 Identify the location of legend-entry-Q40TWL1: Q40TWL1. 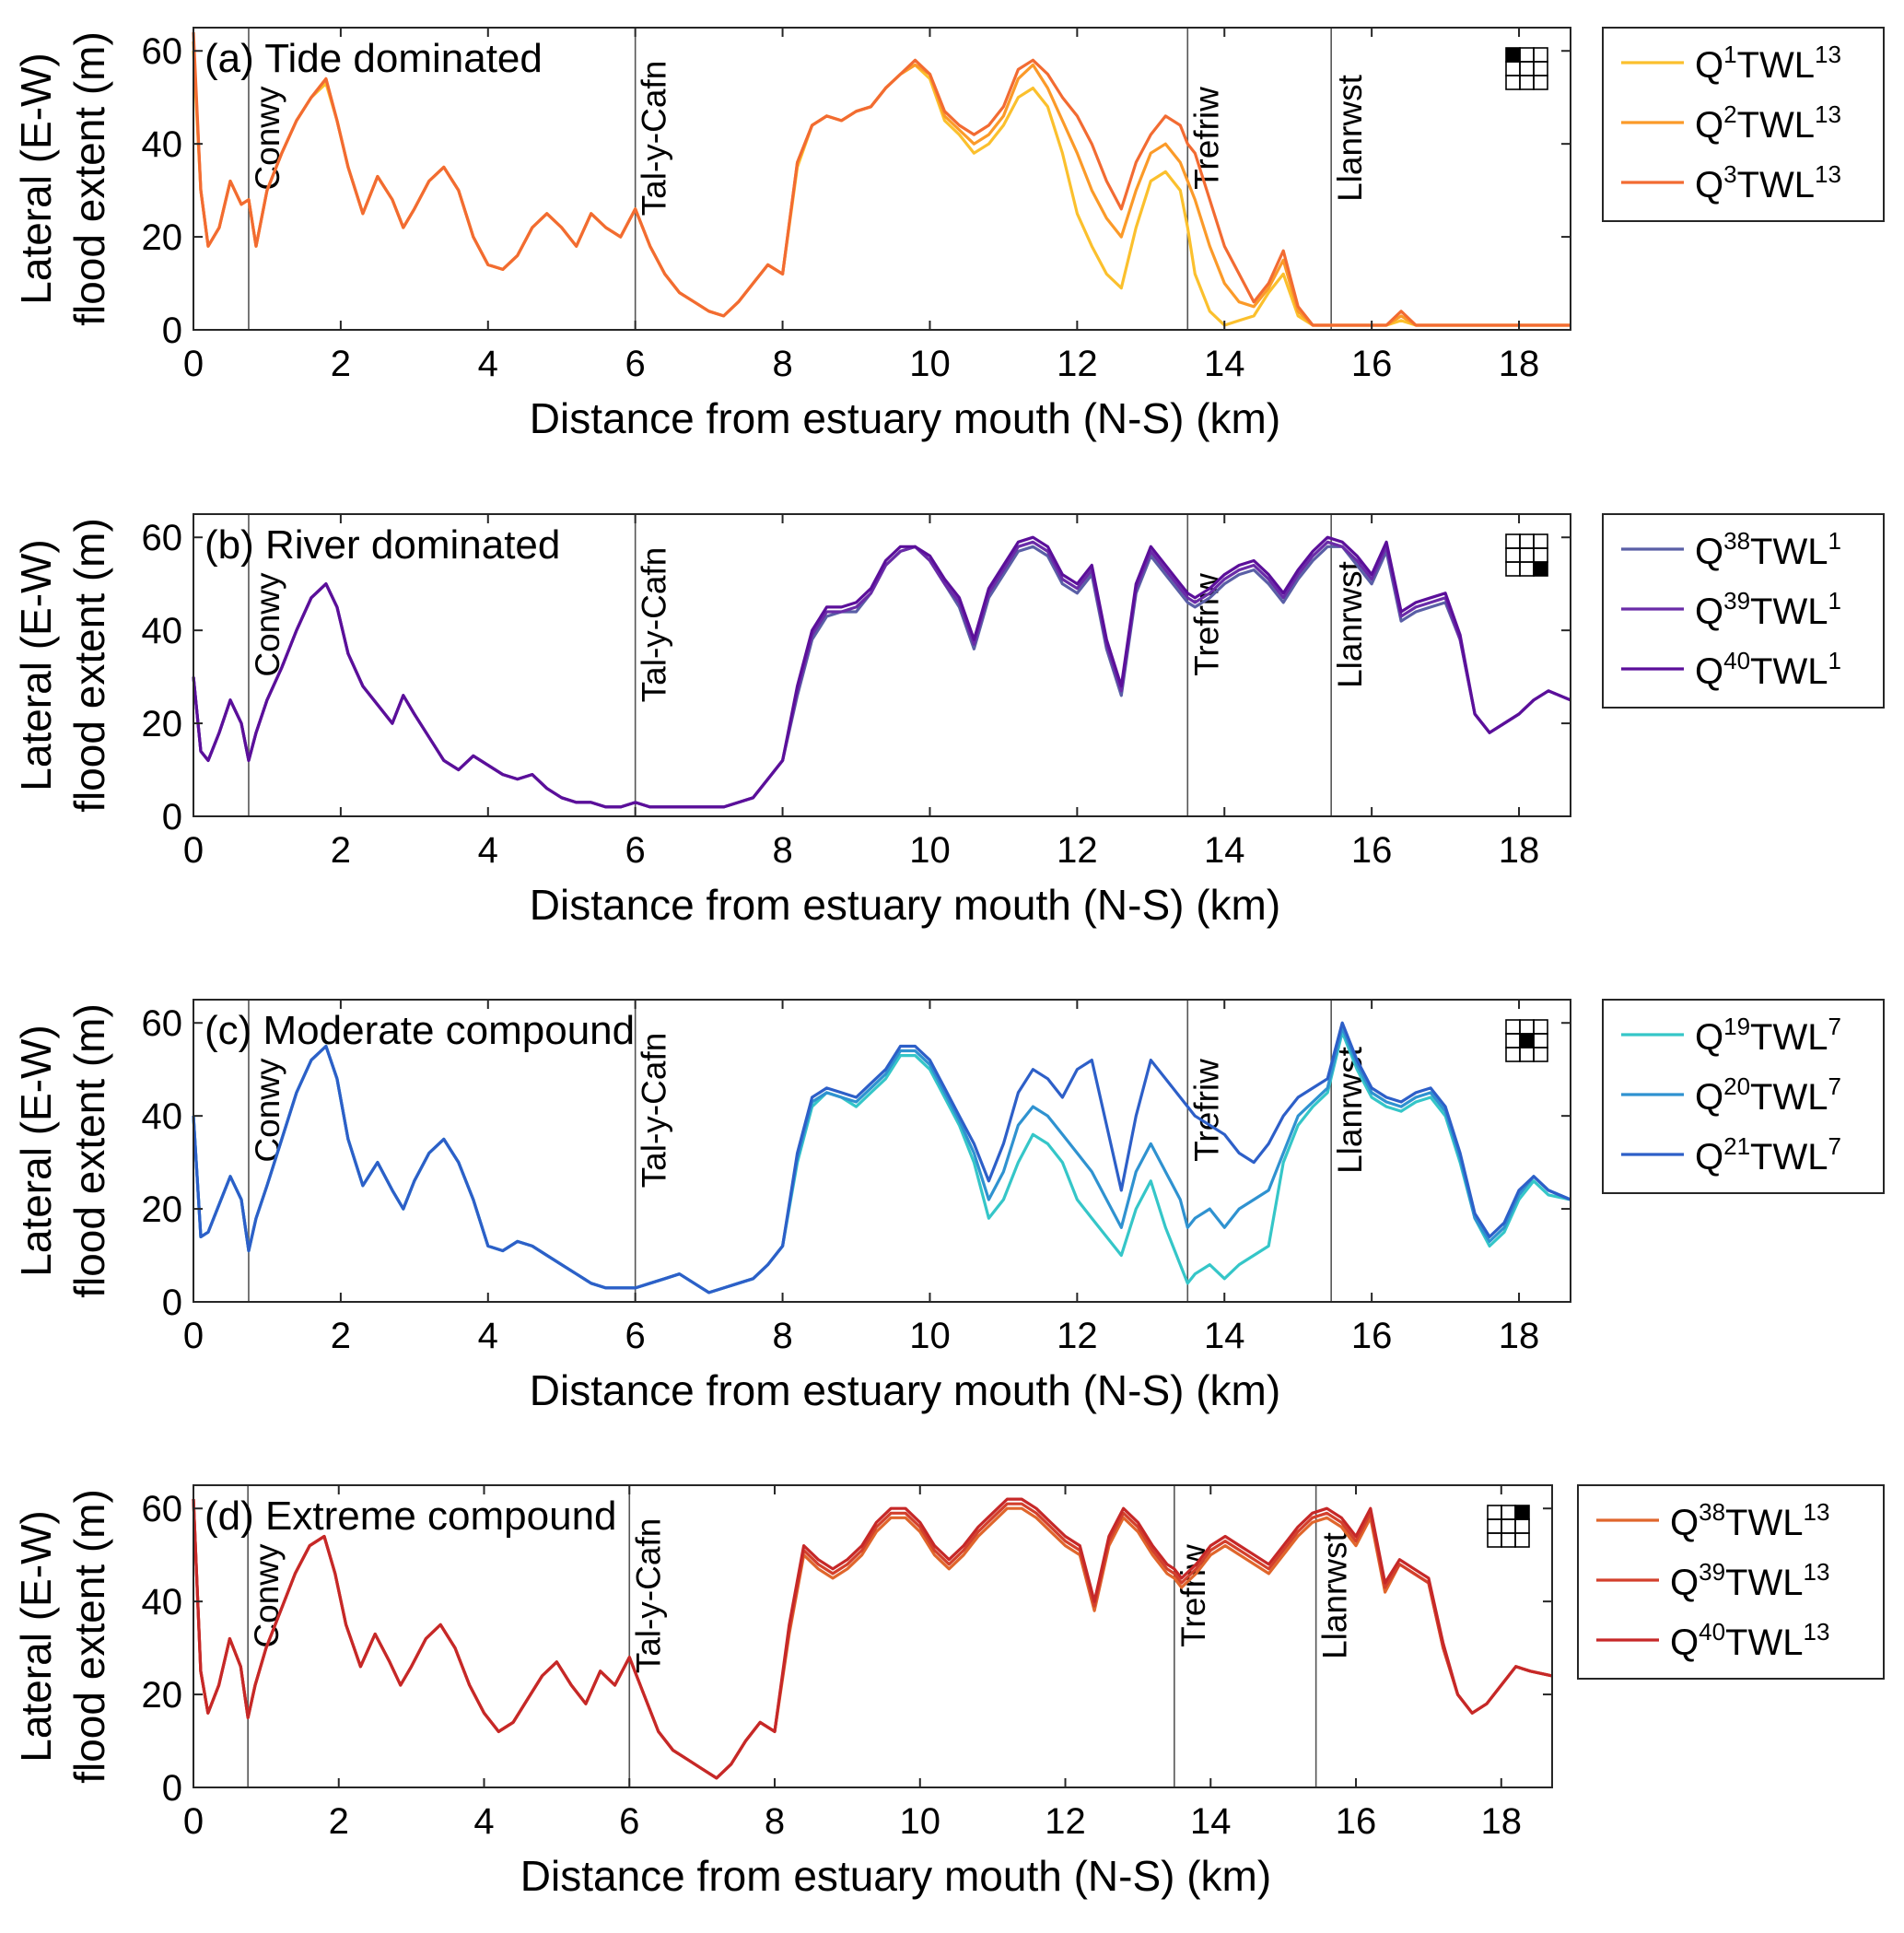
(1768, 669).